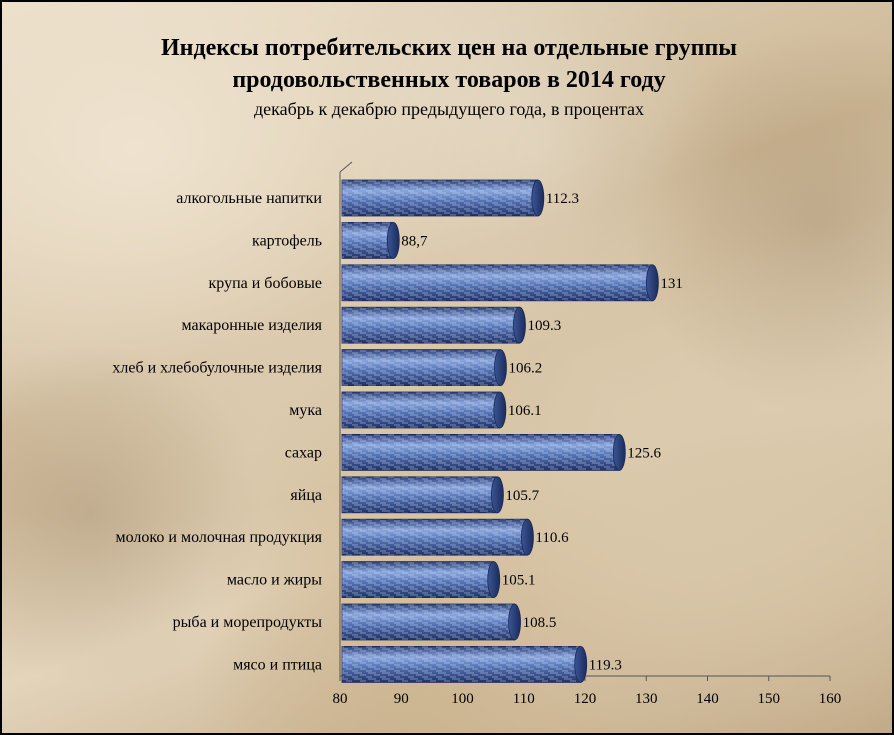 Image resolution: width=894 pixels, height=735 pixels. Describe the element at coordinates (346, 167) in the screenshot. I see `y-axis-top-edge` at that location.